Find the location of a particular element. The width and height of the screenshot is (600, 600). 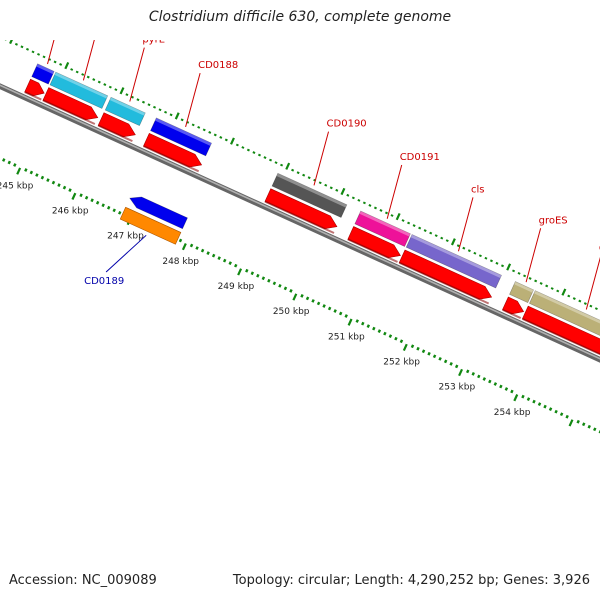

cds-shadow-pyre is located at coordinates (115, 133).